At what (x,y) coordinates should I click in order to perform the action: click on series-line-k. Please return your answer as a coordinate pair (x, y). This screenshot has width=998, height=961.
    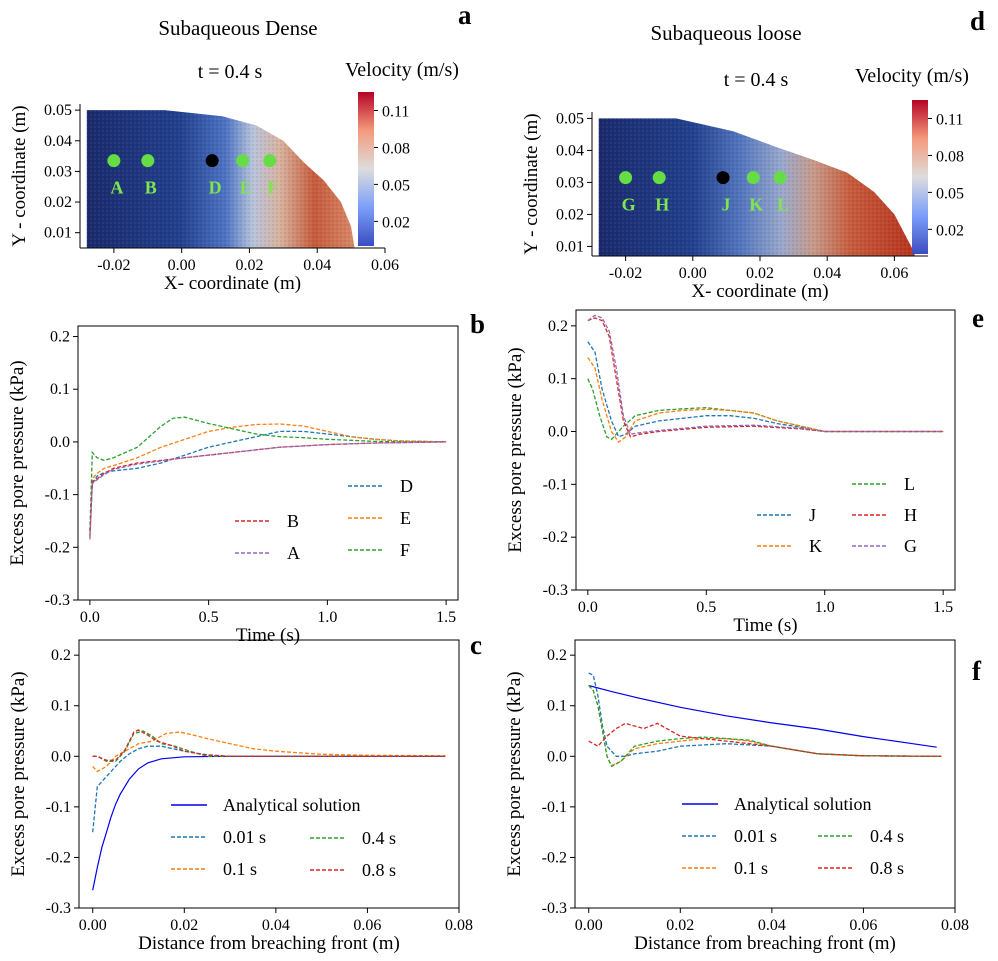
    Looking at the image, I should click on (765, 400).